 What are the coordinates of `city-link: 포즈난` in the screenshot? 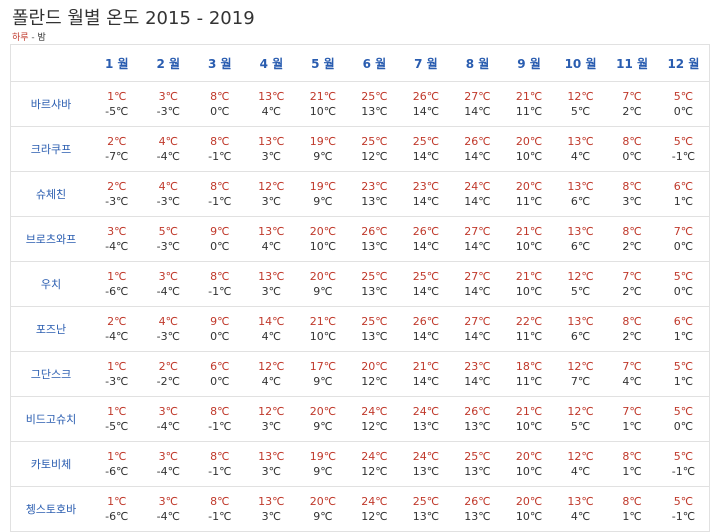 It's located at (50, 329).